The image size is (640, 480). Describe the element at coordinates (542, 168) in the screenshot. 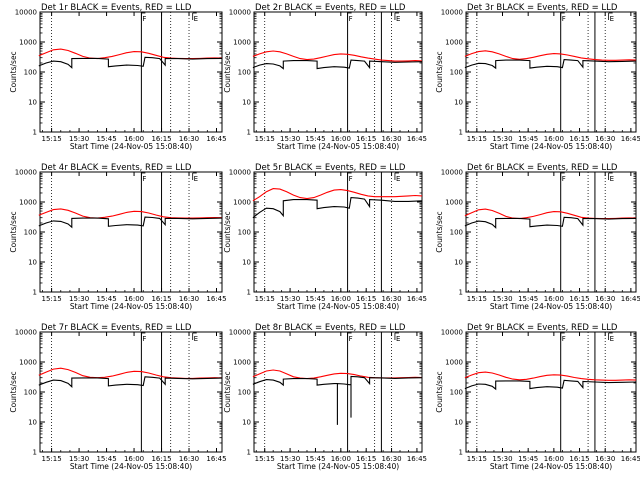

I see `panel-title: Det 6r BLACK = Events, RED = LLD` at that location.